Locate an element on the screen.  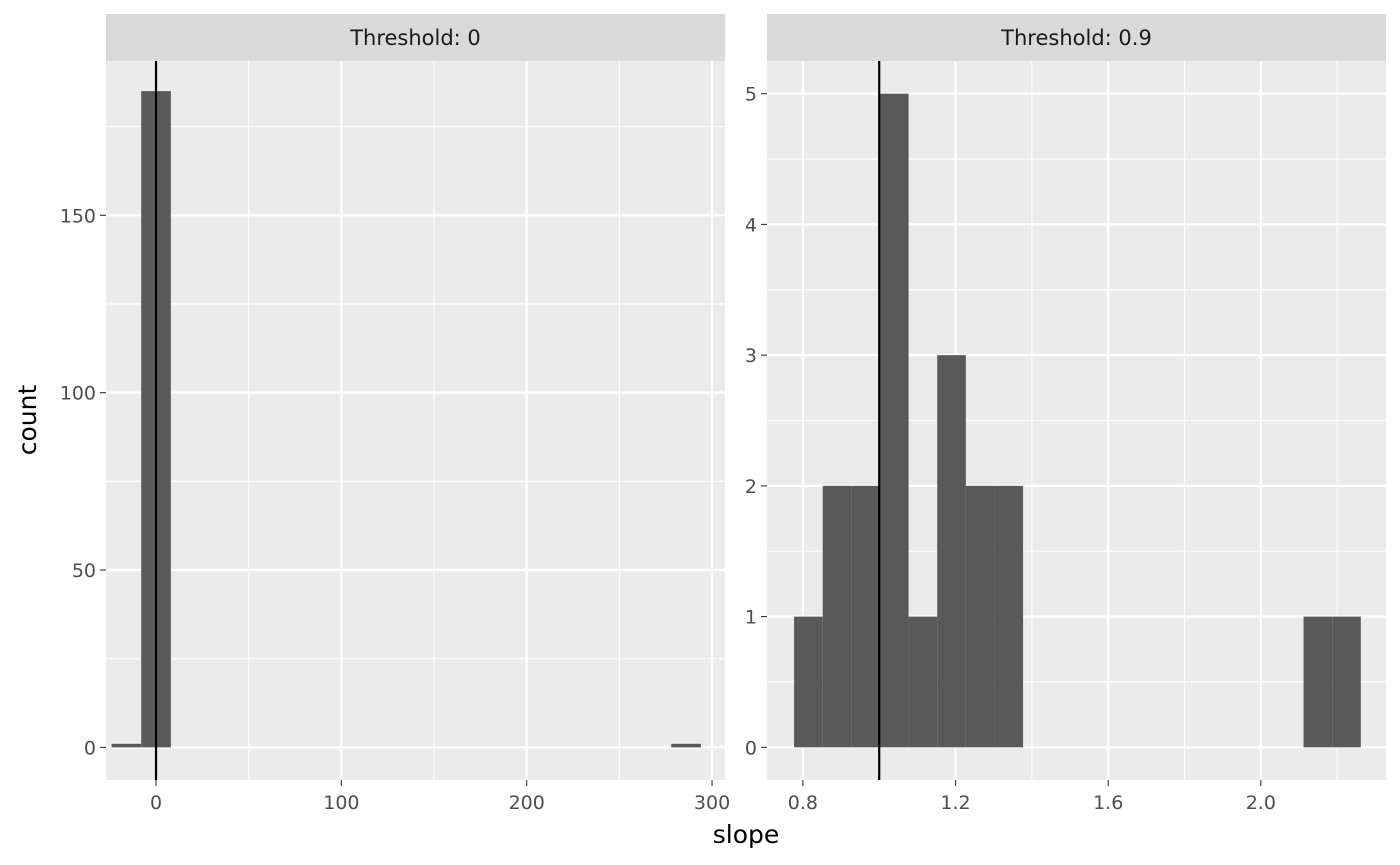
x-tick-label: 100 is located at coordinates (341, 803).